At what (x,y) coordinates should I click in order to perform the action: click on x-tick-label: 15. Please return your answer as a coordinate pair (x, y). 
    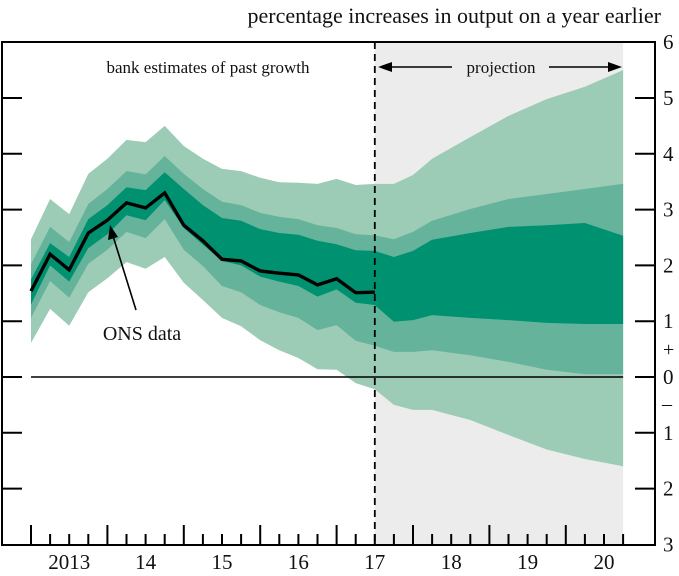
    Looking at the image, I should click on (222, 562).